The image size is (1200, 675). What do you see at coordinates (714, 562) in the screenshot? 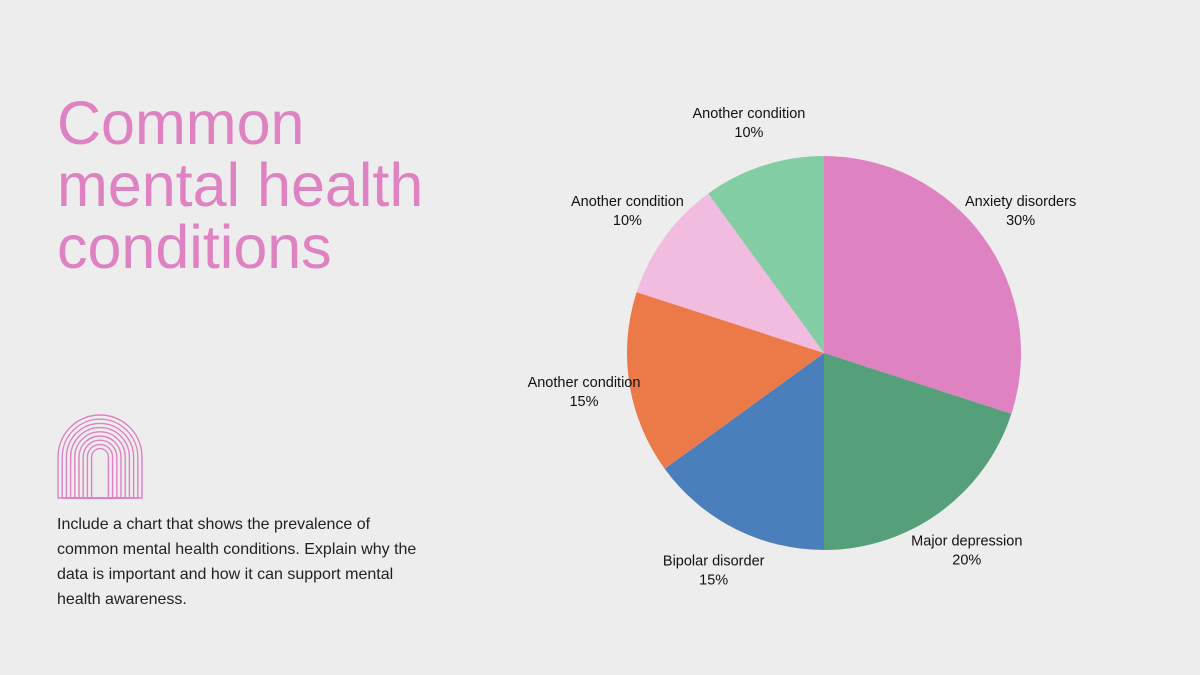
I see `slice-category-label: Bipolar disorder` at bounding box center [714, 562].